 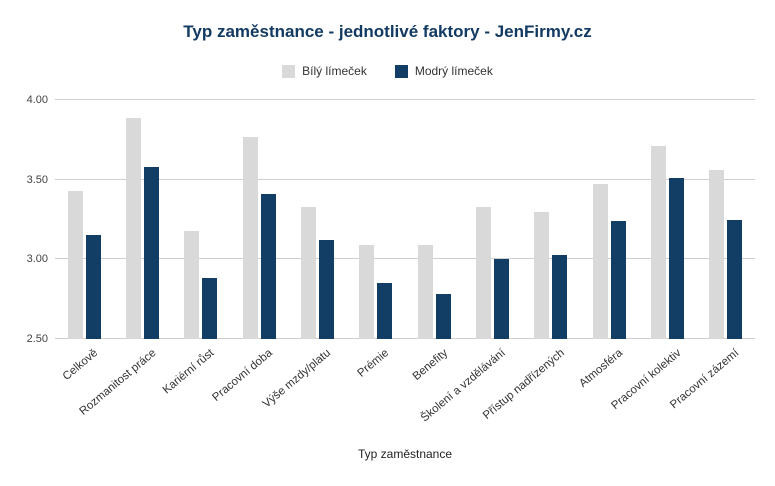 I want to click on y-tick-label: 3.50, so click(x=37, y=179).